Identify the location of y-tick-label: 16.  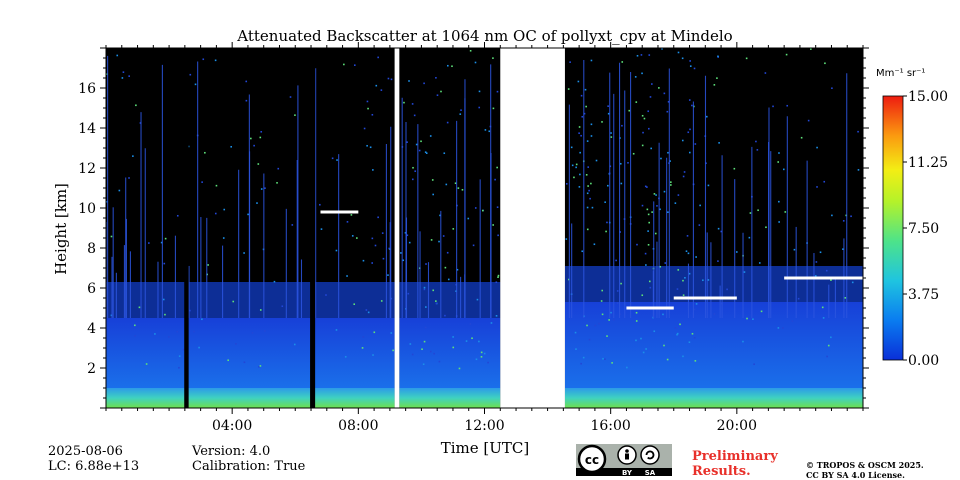
(87, 89).